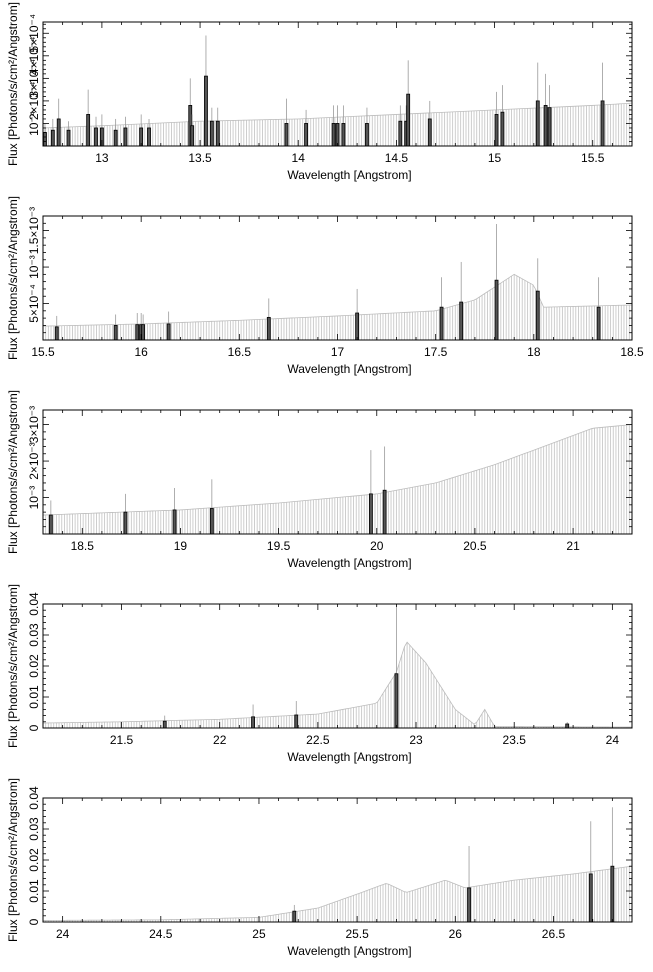  What do you see at coordinates (34, 727) in the screenshot?
I see `y-tick-label: 0` at bounding box center [34, 727].